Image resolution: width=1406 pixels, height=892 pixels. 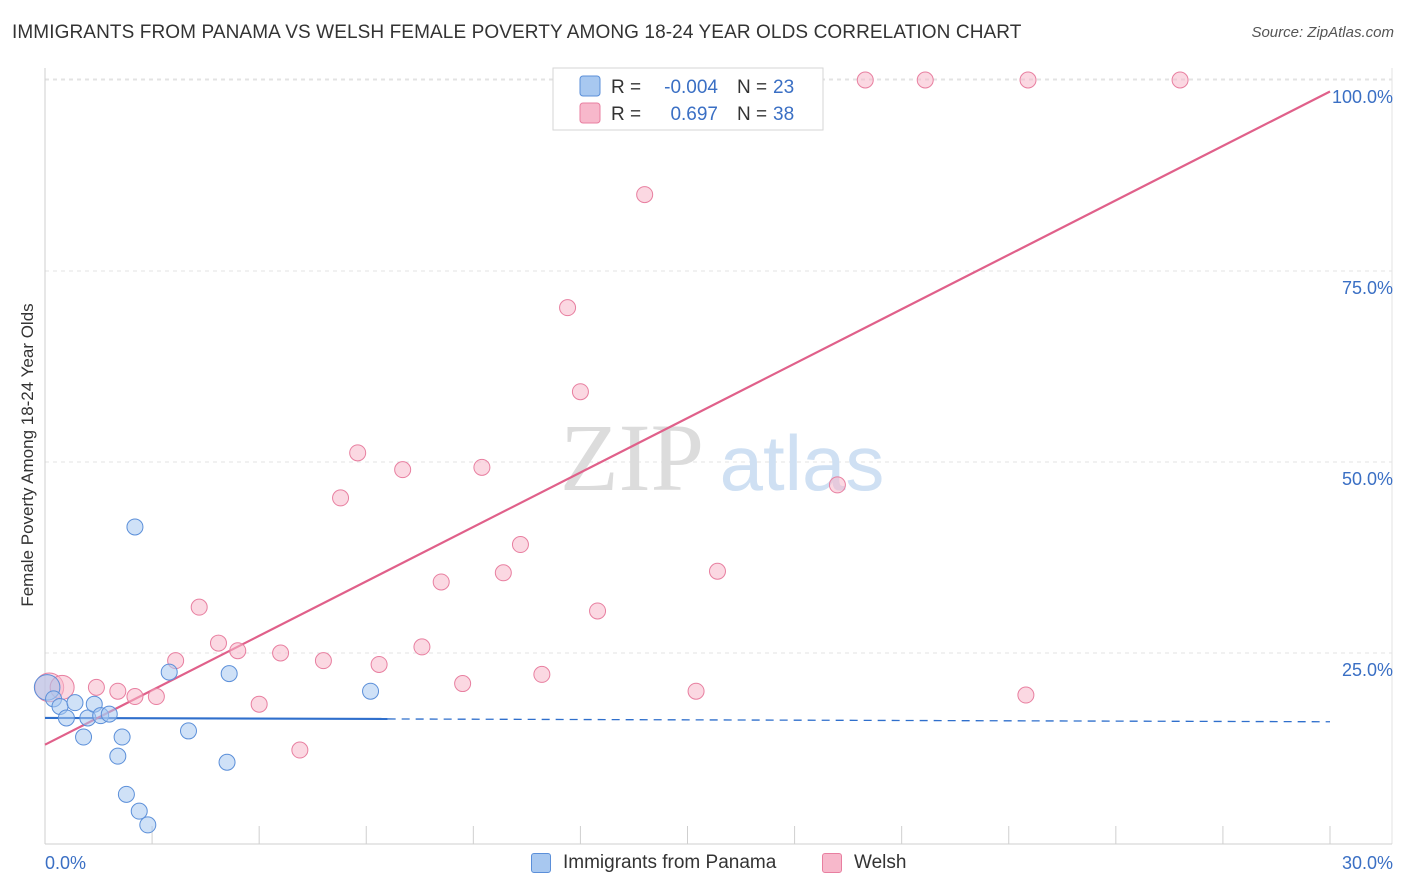 What do you see at coordinates (688, 99) in the screenshot?
I see `stats-legend: R = -0.004 N = 23 R = 0.697 N = 38` at bounding box center [688, 99].